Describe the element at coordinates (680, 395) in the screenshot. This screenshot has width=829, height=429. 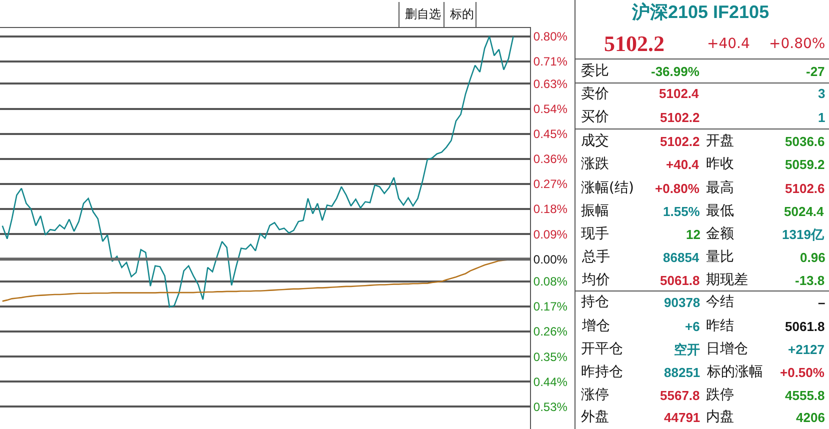
I see `text: 5567.8` at that location.